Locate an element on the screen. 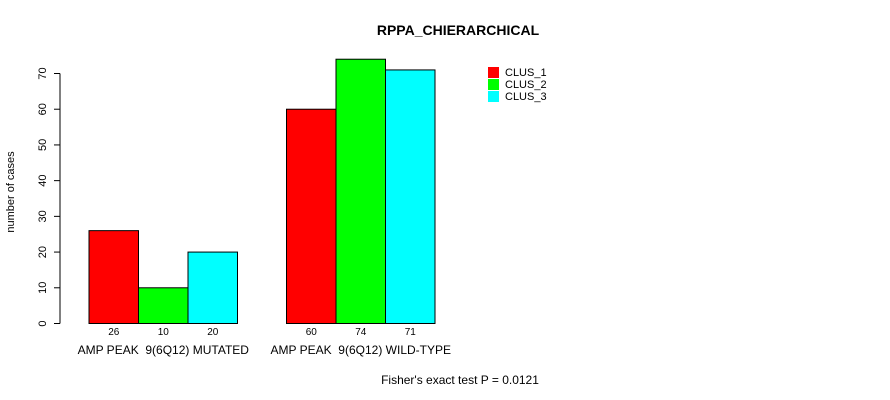  legend-label: CLUS_1 is located at coordinates (526, 73).